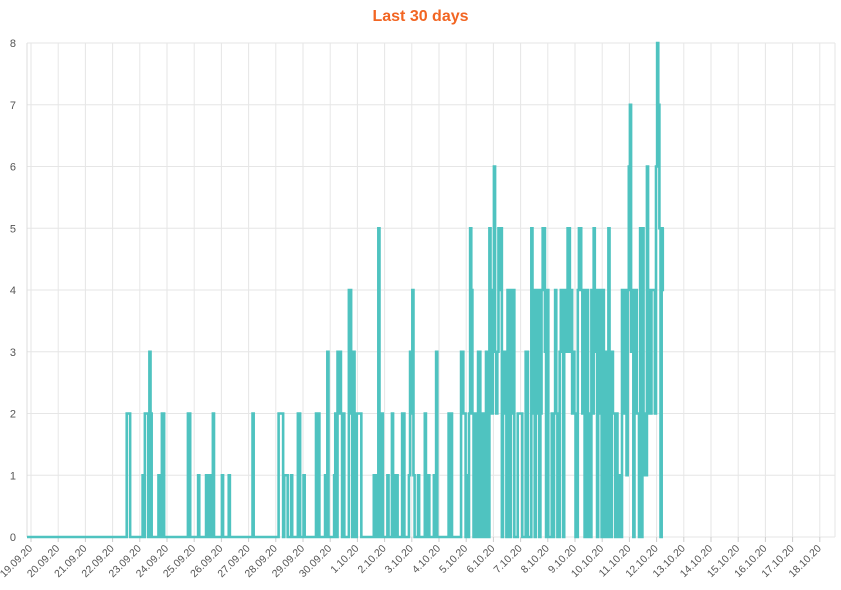  Describe the element at coordinates (480, 559) in the screenshot. I see `x-tick-label: 6.10.20` at that location.